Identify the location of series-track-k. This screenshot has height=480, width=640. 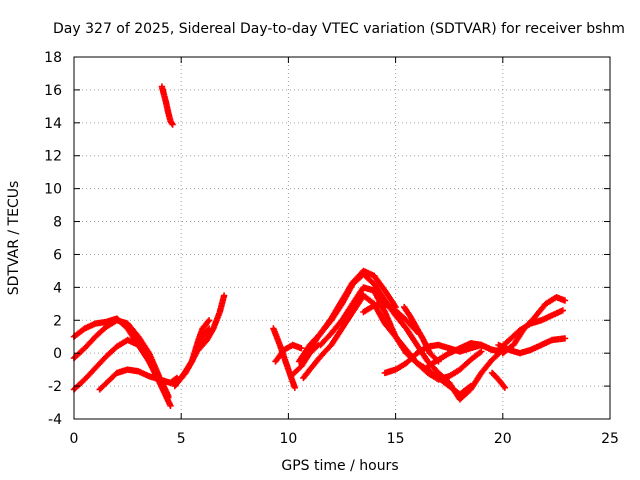
(305, 359).